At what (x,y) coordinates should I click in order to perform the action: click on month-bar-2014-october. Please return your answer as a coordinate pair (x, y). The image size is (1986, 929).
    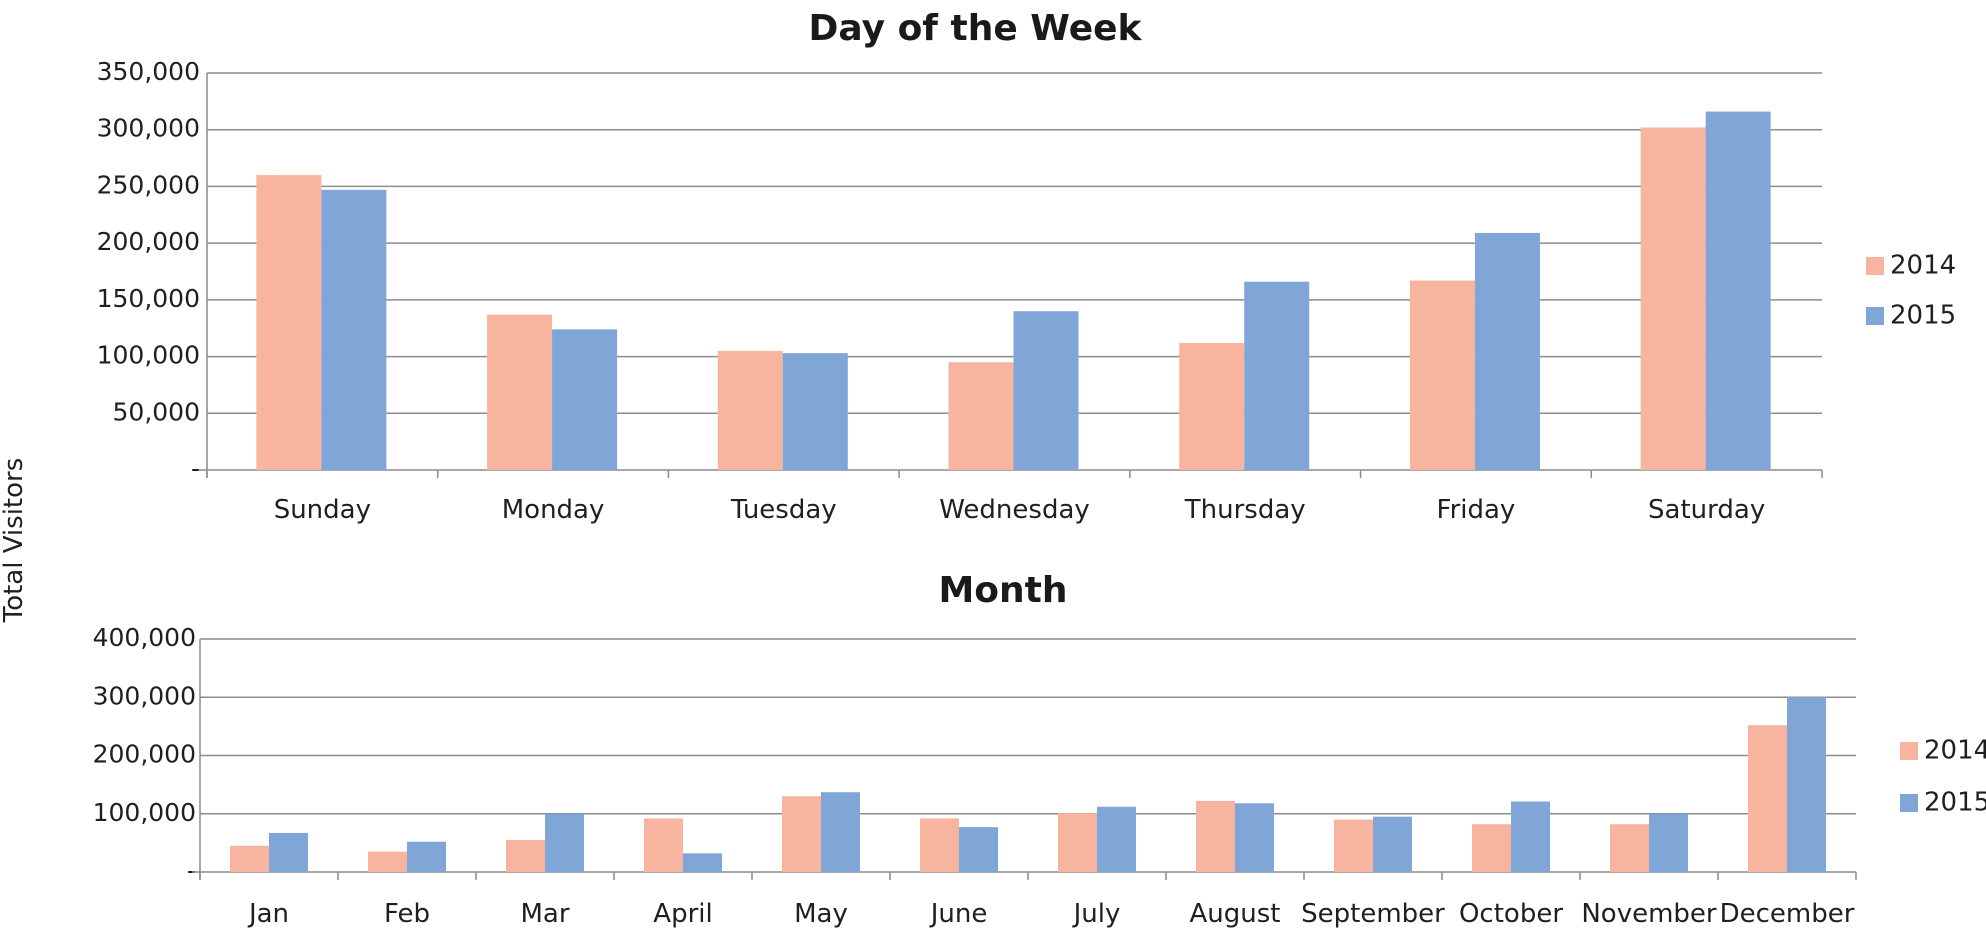
    Looking at the image, I should click on (1491, 848).